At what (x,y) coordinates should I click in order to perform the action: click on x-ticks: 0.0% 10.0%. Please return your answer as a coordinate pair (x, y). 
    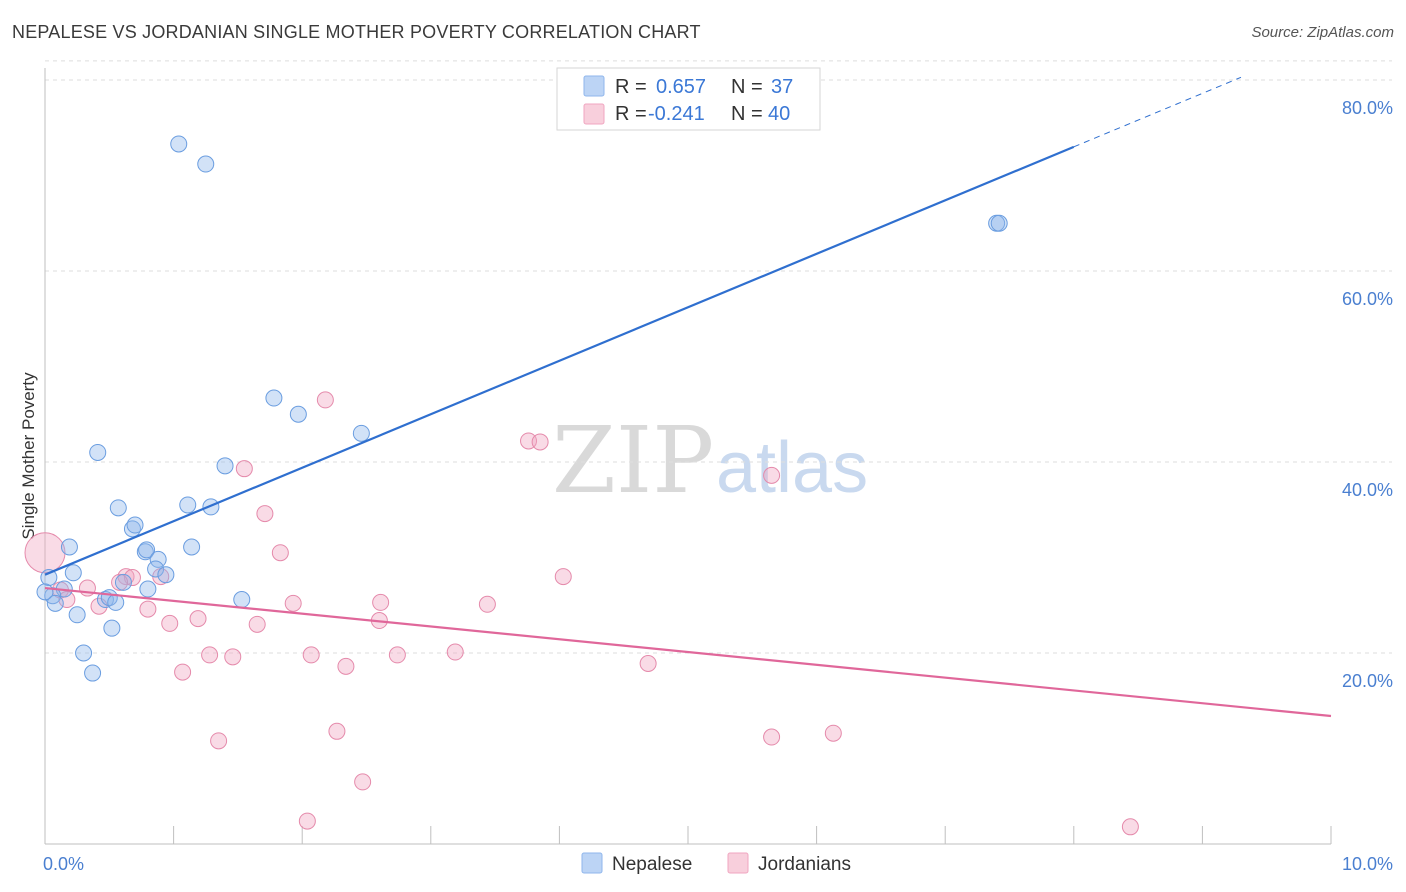
    Looking at the image, I should click on (718, 850).